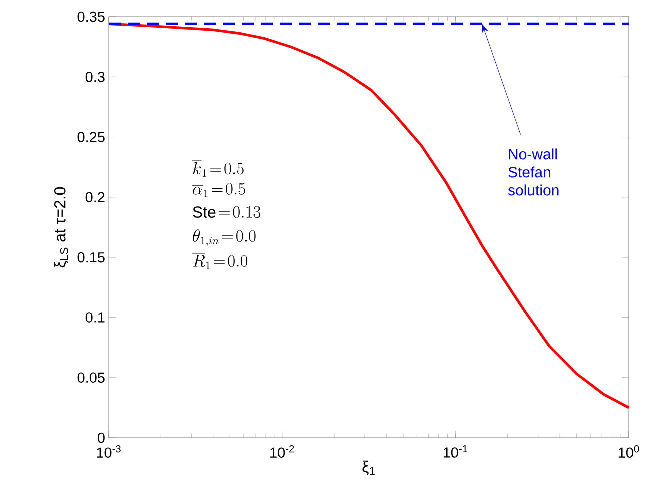 The height and width of the screenshot is (498, 670). I want to click on y-tick-label: 0.3, so click(95, 77).